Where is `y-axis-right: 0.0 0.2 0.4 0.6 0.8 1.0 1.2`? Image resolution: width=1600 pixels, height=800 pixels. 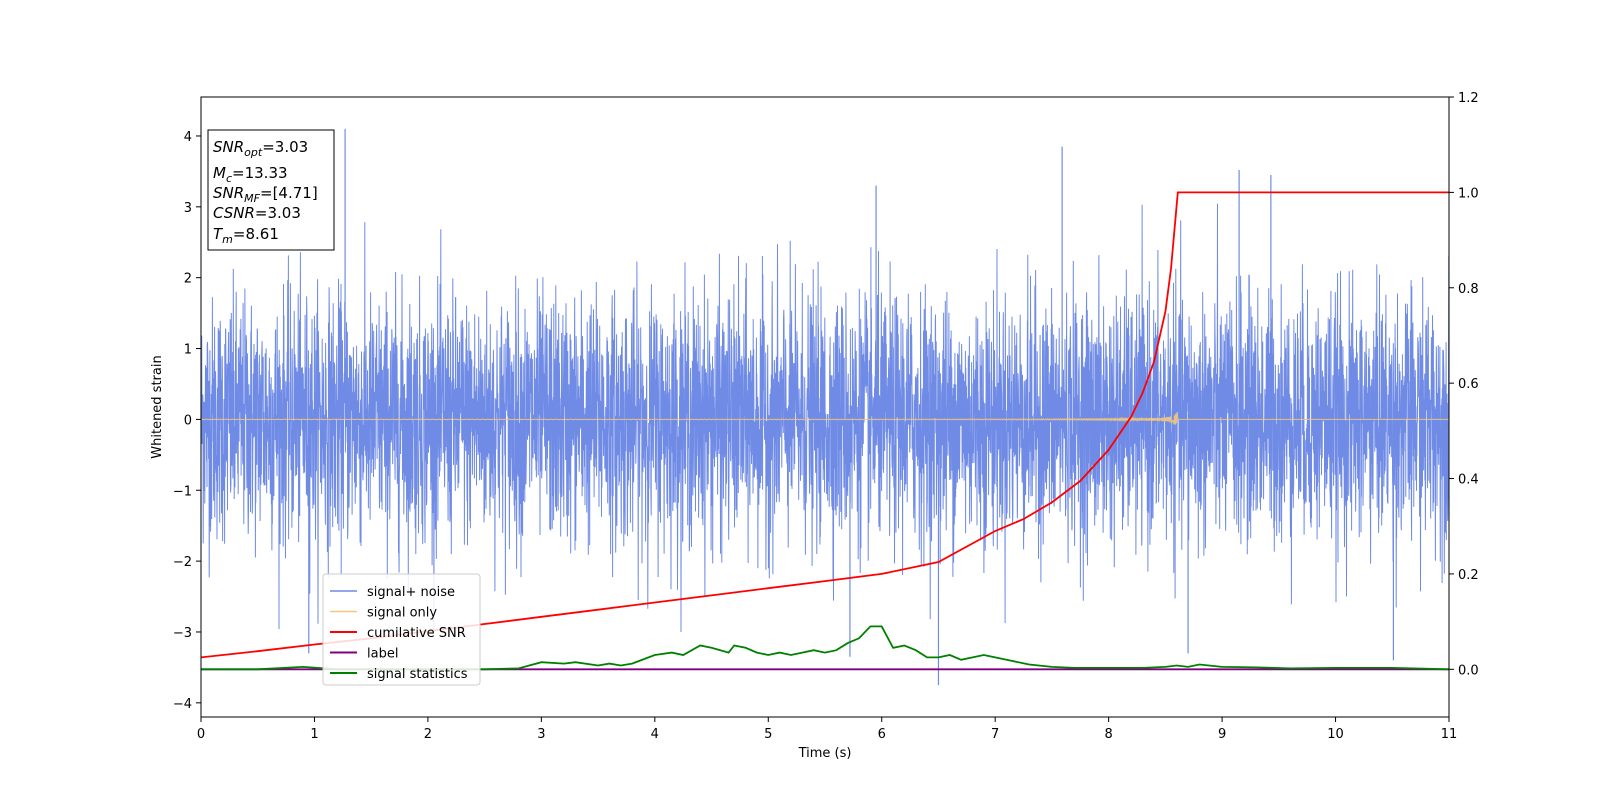 y-axis-right: 0.0 0.2 0.4 0.6 0.8 1.0 1.2 is located at coordinates (1464, 384).